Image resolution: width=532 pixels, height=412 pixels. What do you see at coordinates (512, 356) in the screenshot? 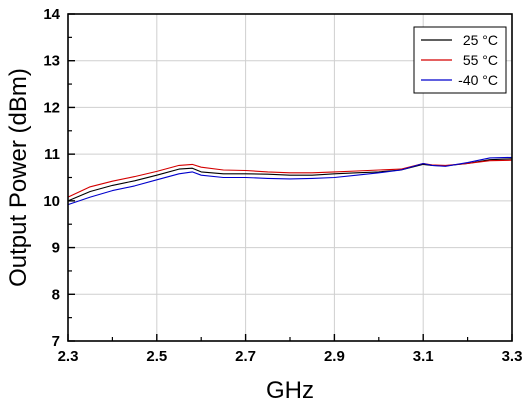
I see `x-tick-label: 3.3` at bounding box center [512, 356].